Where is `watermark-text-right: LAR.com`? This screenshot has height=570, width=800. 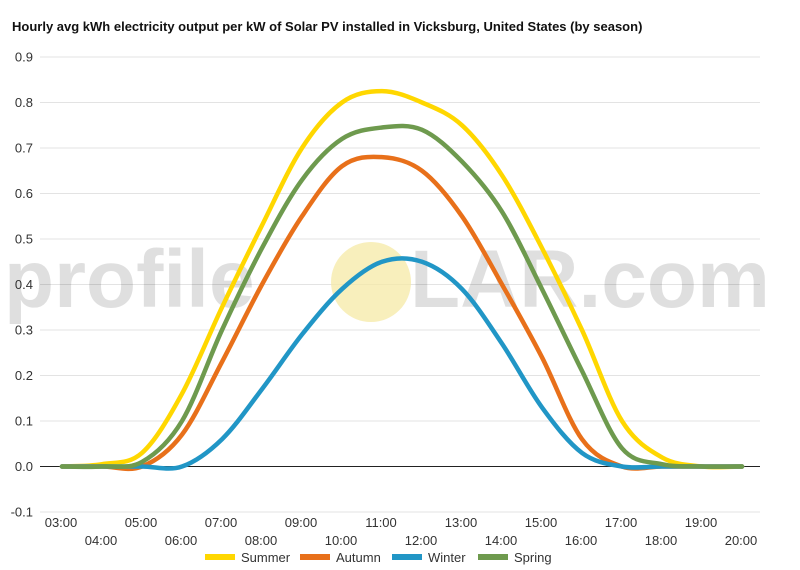
watermark-text-right: LAR.com is located at coordinates (590, 279).